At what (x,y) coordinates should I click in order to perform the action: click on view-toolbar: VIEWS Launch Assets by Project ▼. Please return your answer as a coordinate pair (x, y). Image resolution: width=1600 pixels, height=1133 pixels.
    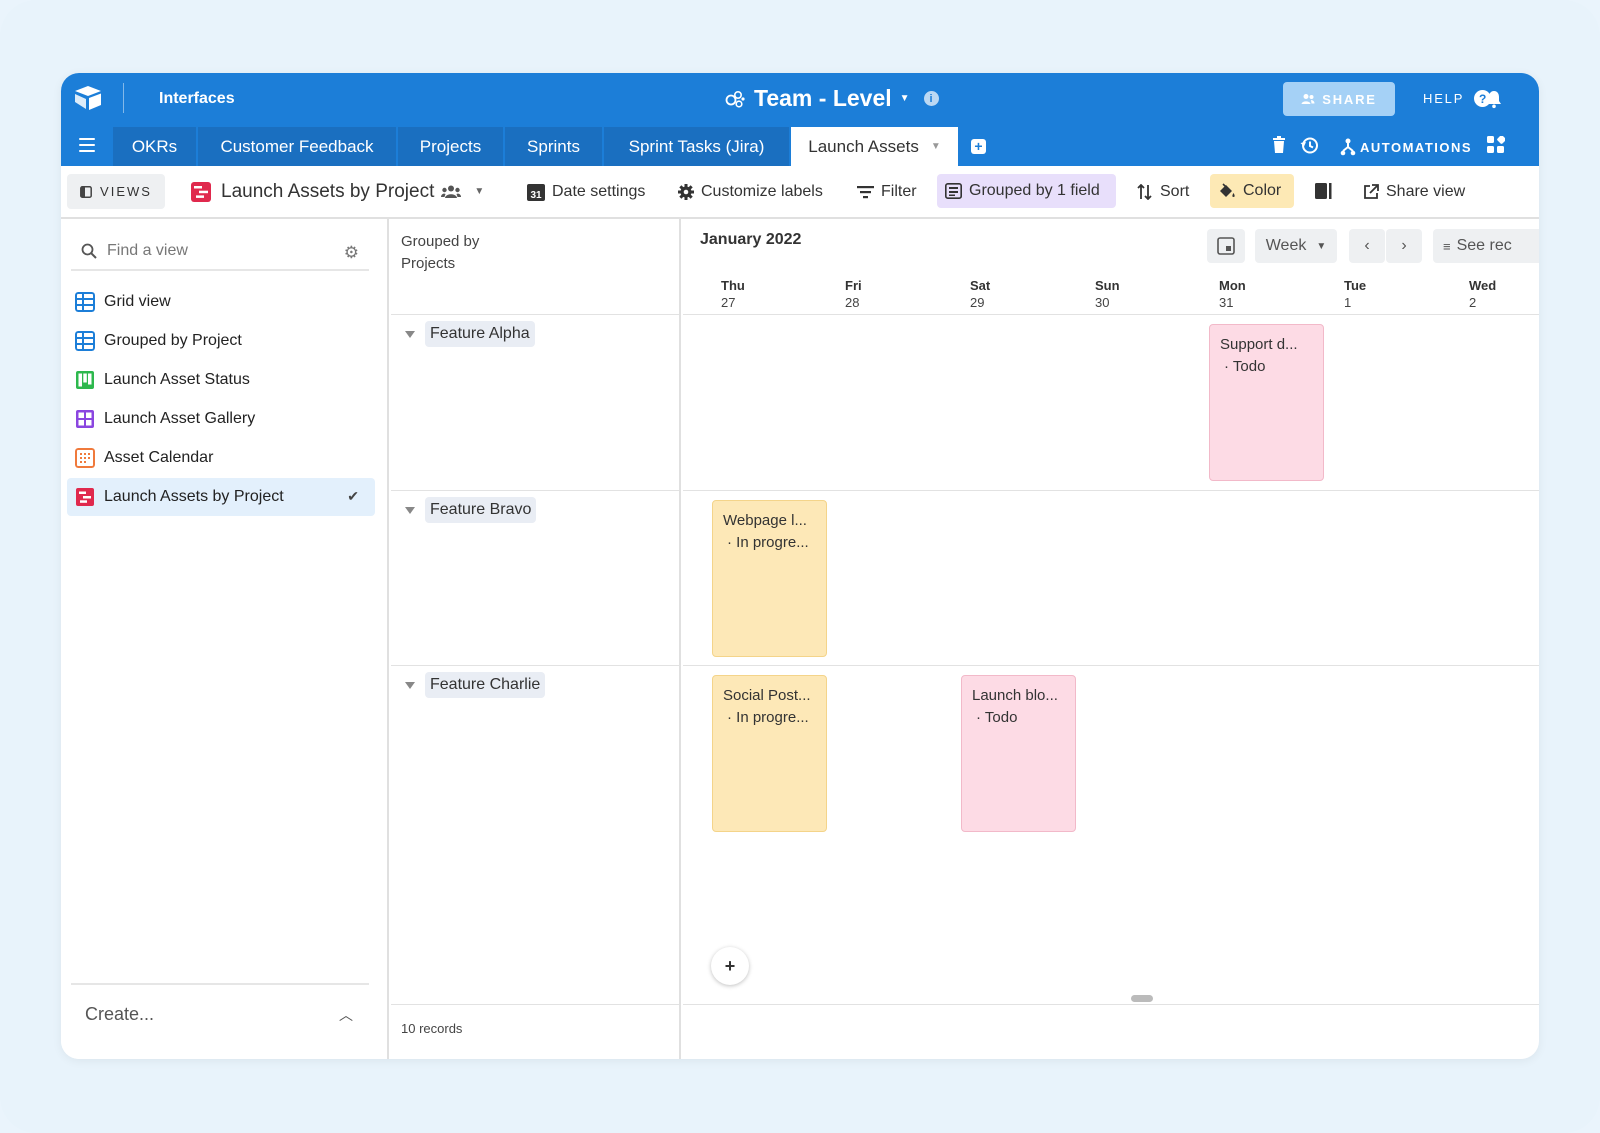
    Looking at the image, I should click on (800, 192).